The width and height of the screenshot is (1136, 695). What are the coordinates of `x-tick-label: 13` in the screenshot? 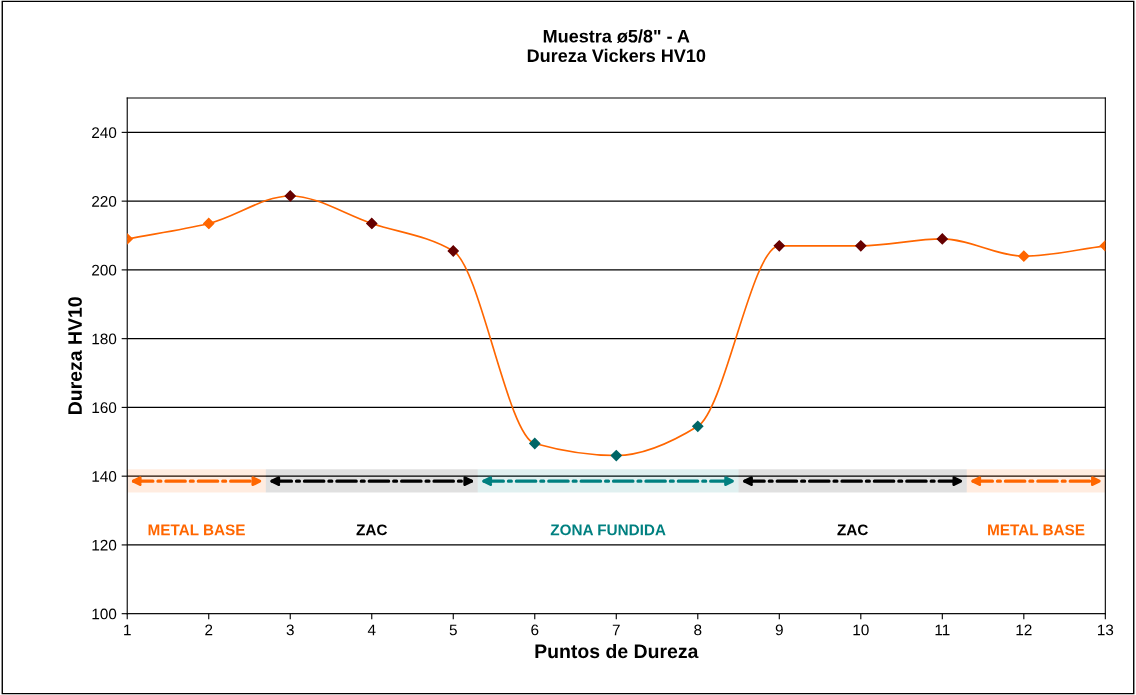 It's located at (1106, 630).